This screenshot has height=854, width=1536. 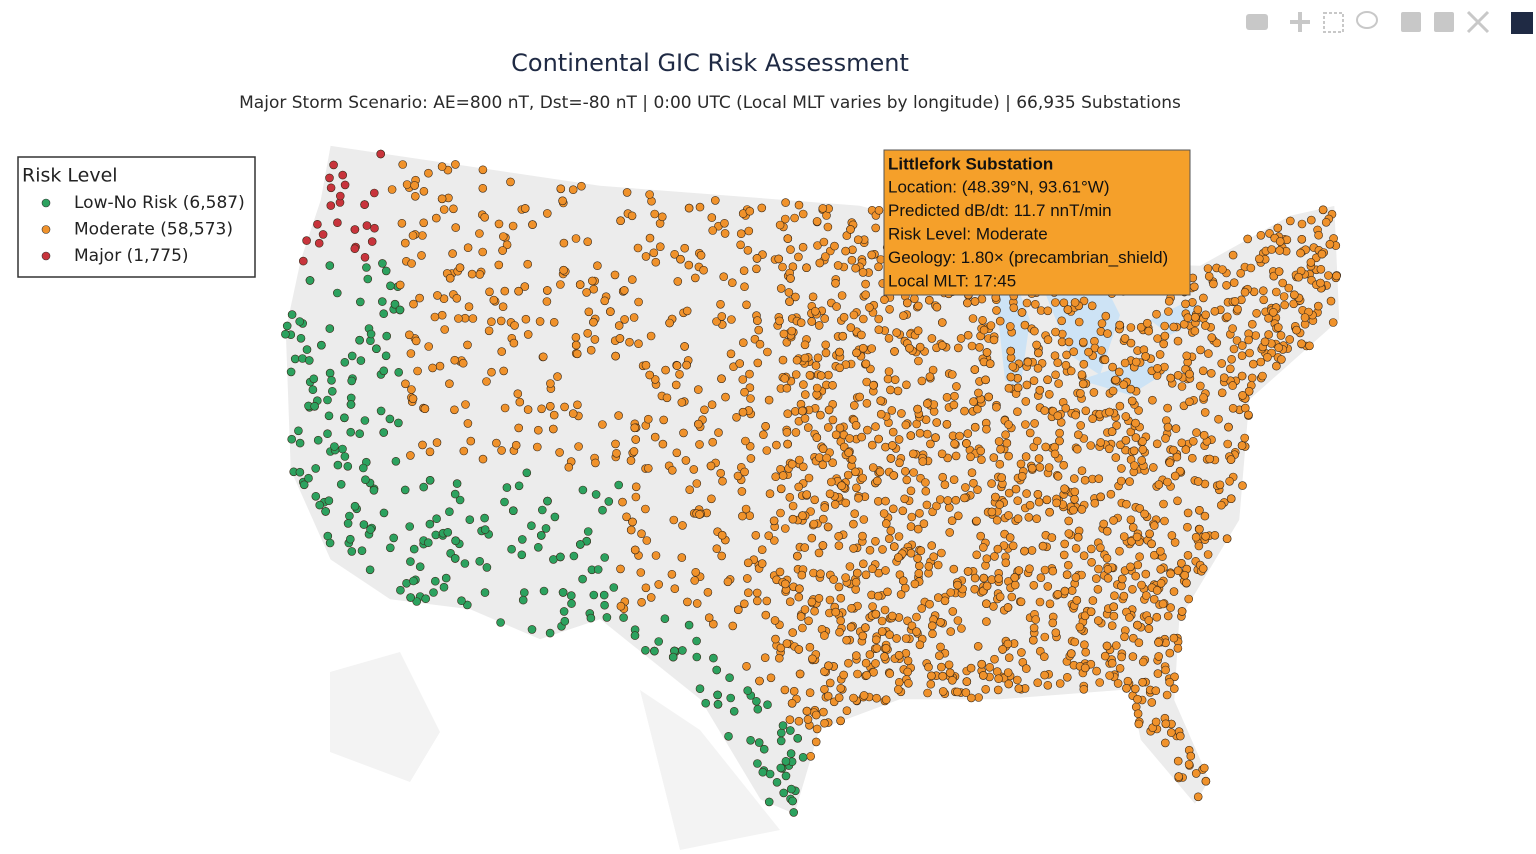 I want to click on pan-icon, so click(x=1300, y=22).